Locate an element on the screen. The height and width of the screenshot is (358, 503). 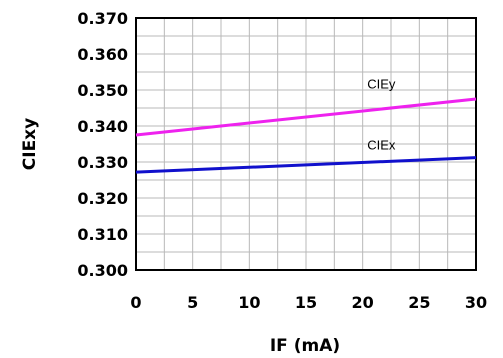
x-tick-label: 0 is located at coordinates (135, 302).